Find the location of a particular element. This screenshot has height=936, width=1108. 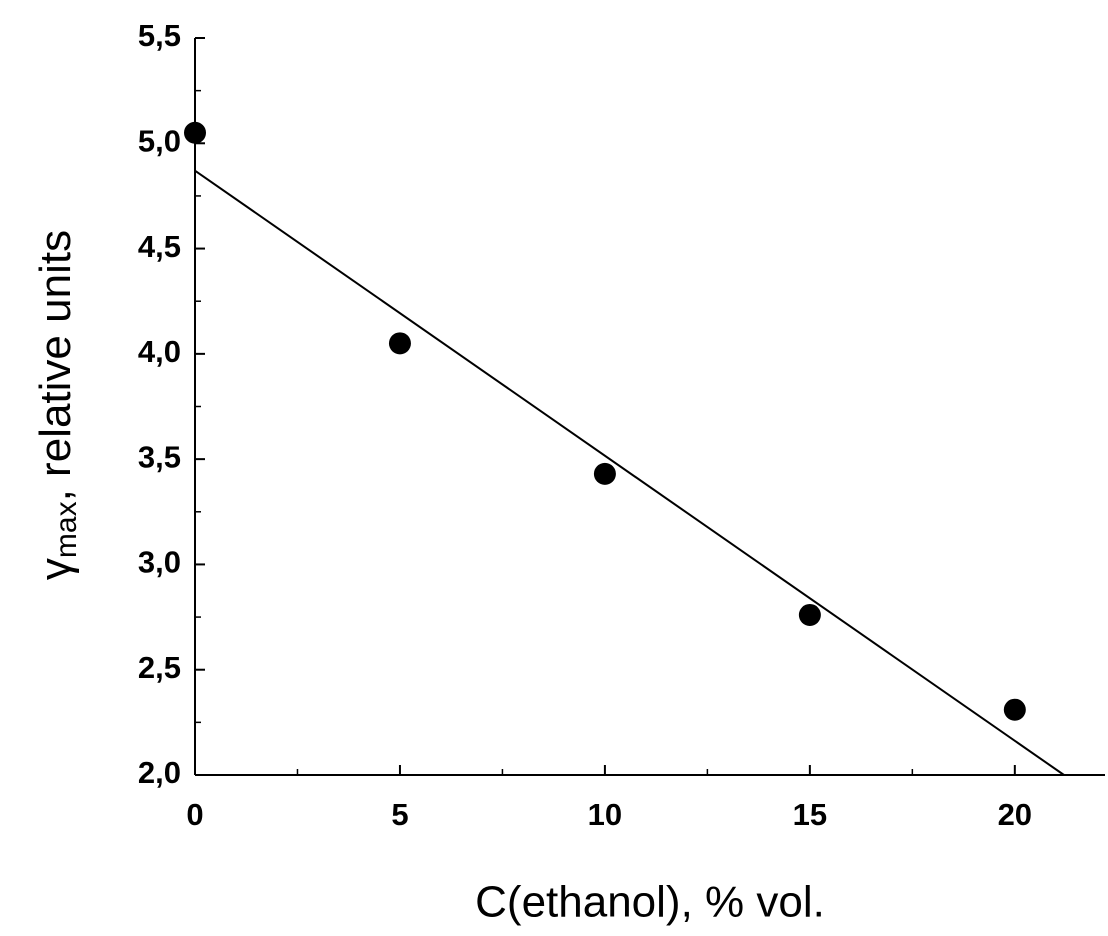

x-tick-label: 5 is located at coordinates (399, 814).